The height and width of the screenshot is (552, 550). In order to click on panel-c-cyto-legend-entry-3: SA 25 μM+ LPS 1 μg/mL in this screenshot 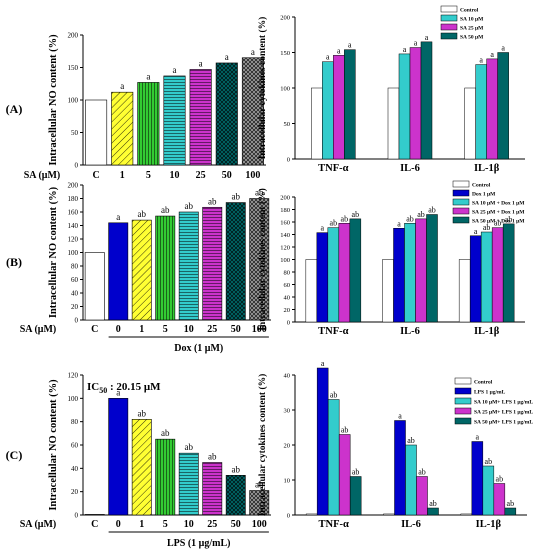, I will do `click(503, 413)`.